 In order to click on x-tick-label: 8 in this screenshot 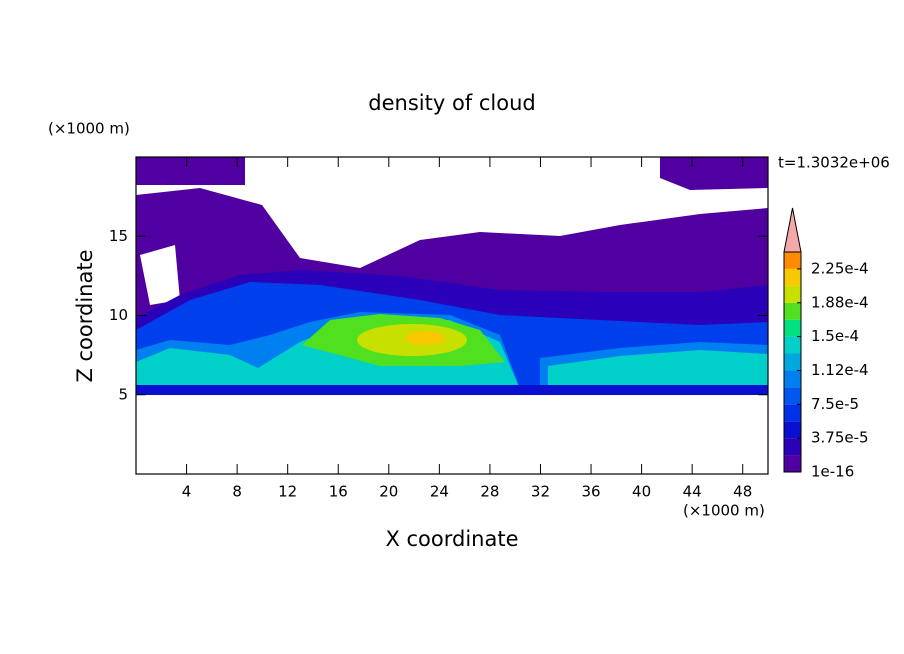, I will do `click(237, 492)`.